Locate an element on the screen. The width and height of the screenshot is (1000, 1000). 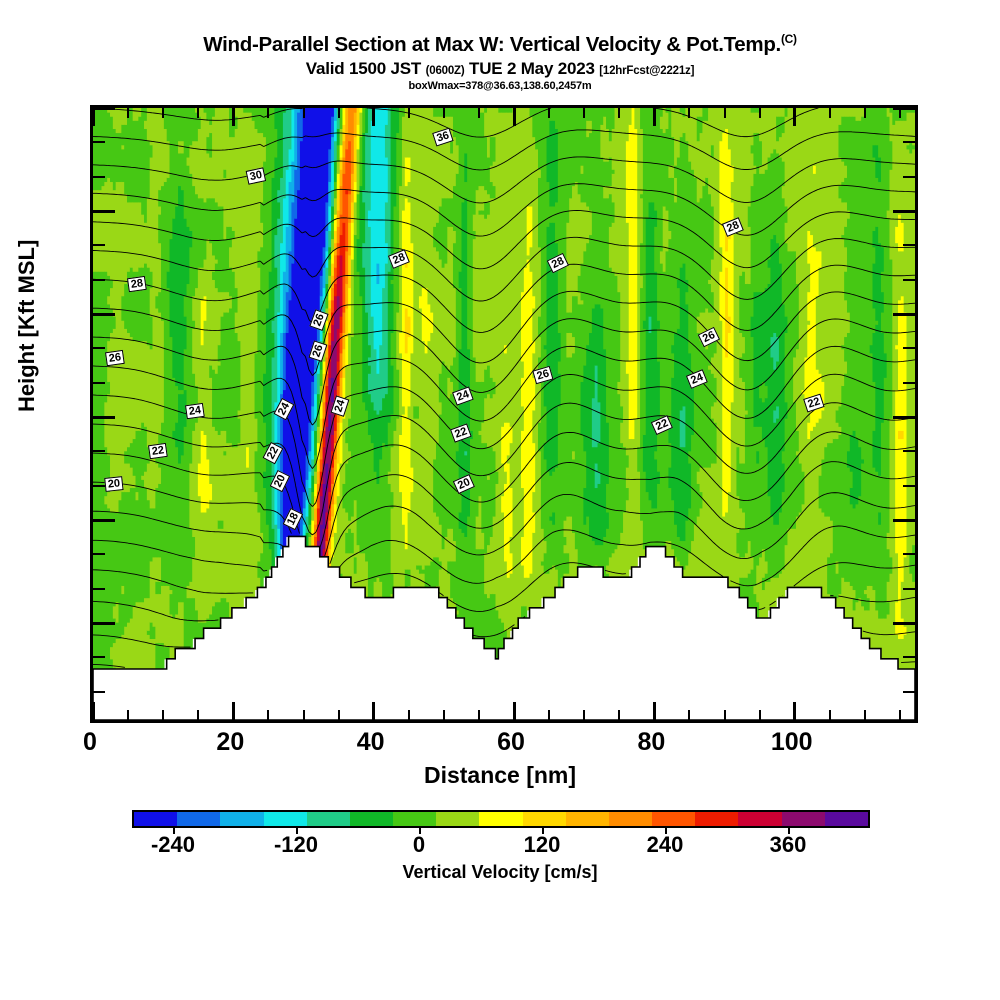
colorbar-tick-label: 0 is located at coordinates (419, 844).